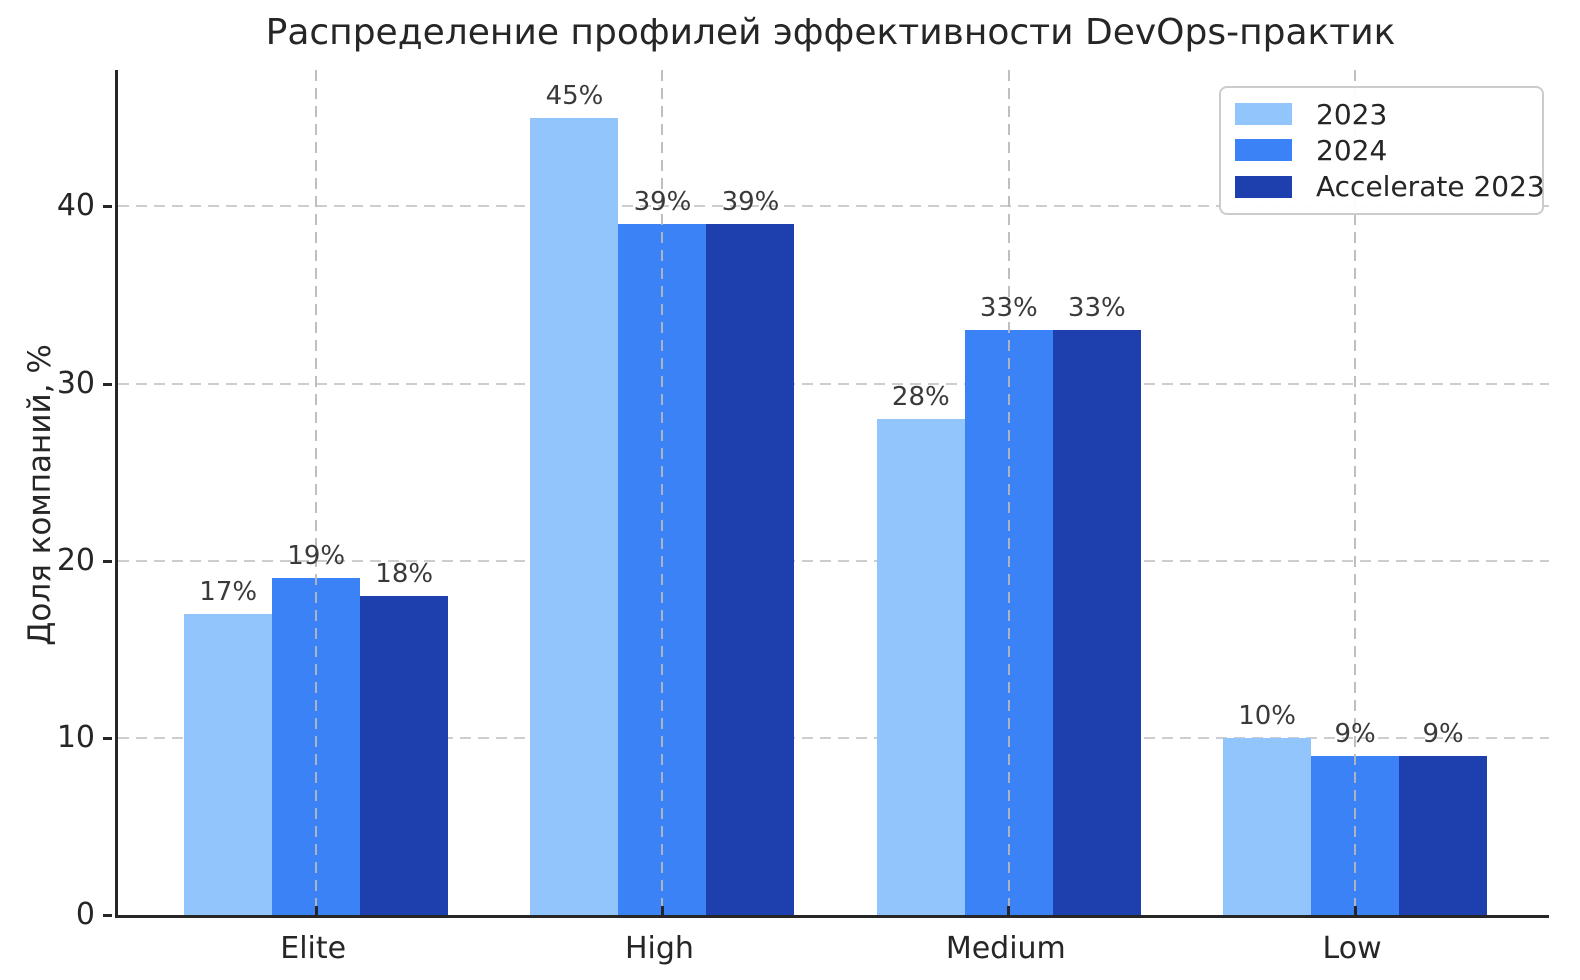  What do you see at coordinates (316, 910) in the screenshot?
I see `x-tick-mark-elite` at bounding box center [316, 910].